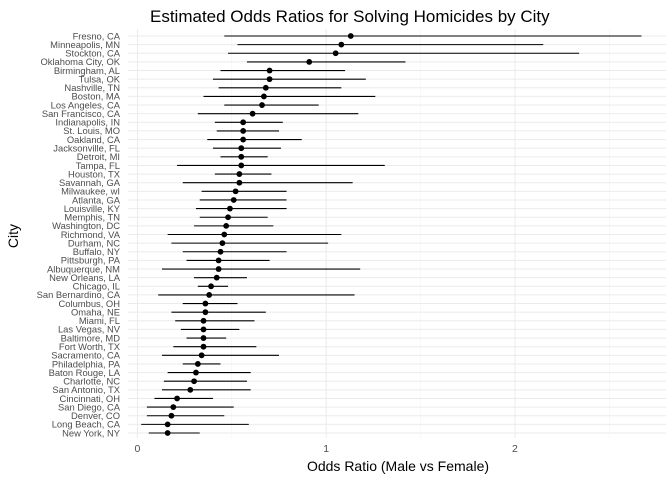 This screenshot has width=672, height=480. What do you see at coordinates (100, 78) in the screenshot?
I see `y-tick-label: Tulsa, OK` at bounding box center [100, 78].